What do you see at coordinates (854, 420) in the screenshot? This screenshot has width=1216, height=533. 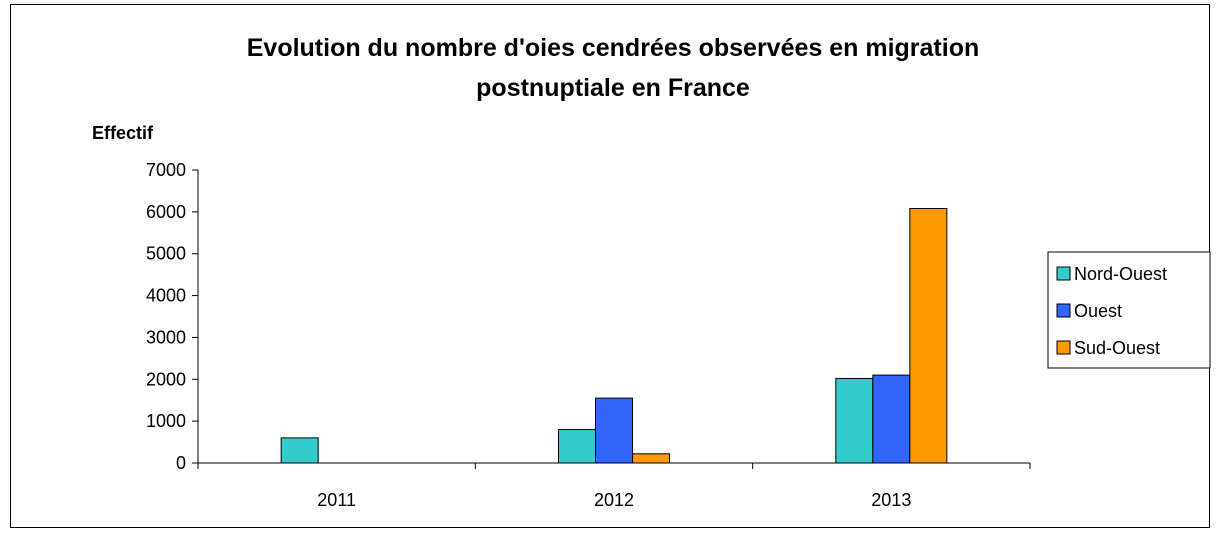 I see `bar-nord-ouest-2013` at bounding box center [854, 420].